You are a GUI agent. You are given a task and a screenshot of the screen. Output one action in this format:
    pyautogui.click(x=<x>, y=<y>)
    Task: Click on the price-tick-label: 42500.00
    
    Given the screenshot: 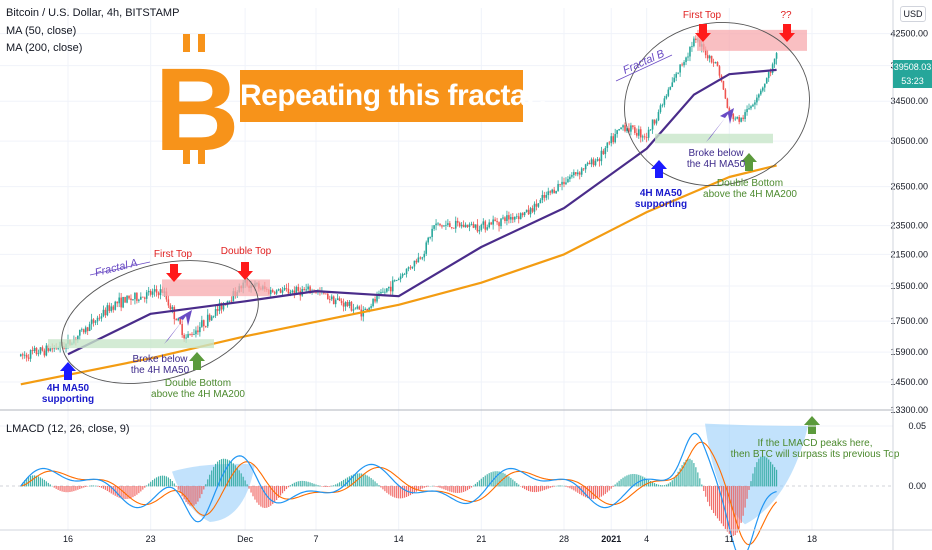 What is the action you would take?
    pyautogui.click(x=909, y=34)
    